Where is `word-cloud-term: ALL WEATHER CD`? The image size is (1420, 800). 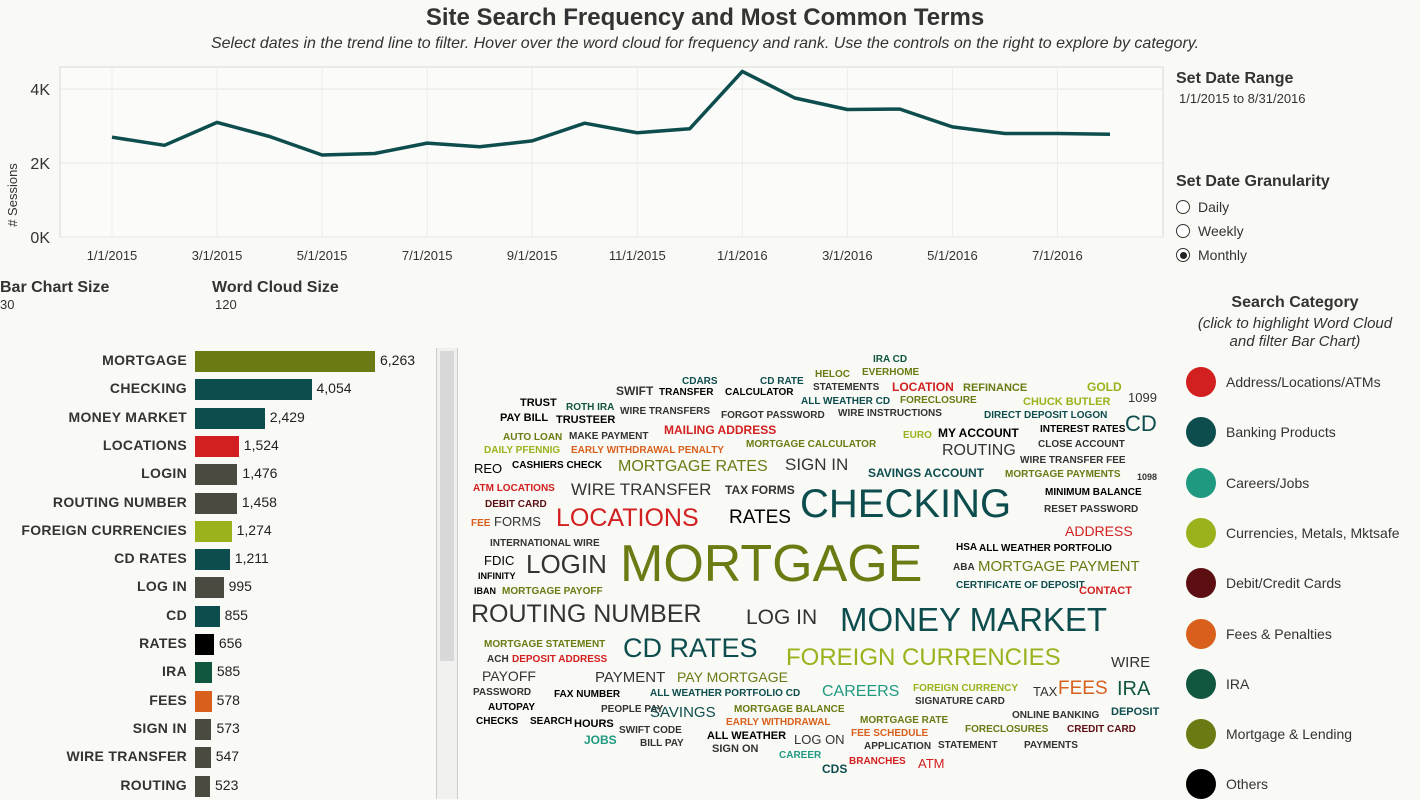 word-cloud-term: ALL WEATHER CD is located at coordinates (846, 401).